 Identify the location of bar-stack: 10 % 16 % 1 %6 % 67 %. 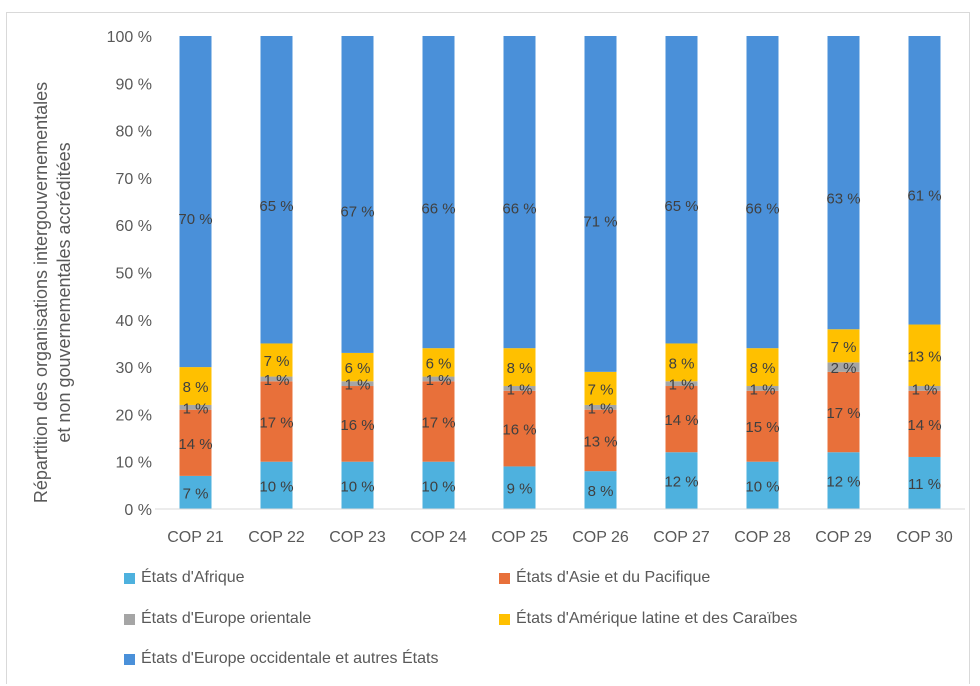
(357, 272).